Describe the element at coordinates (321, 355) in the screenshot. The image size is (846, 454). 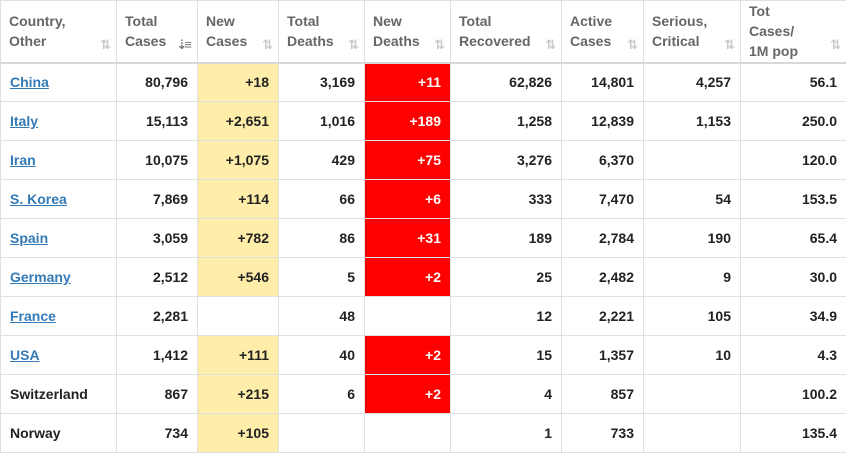
I see `total-deaths-cell: 40` at that location.